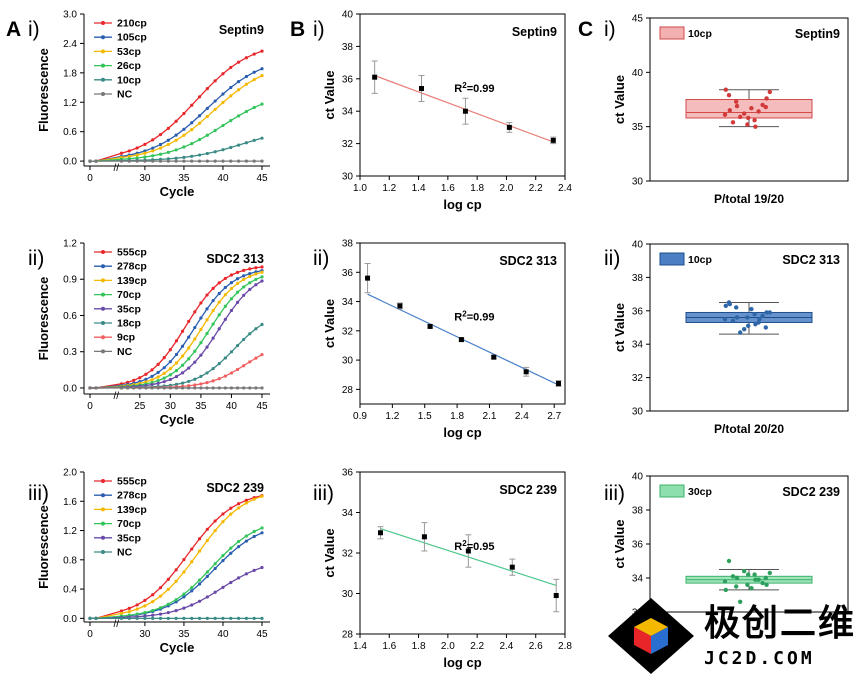  What do you see at coordinates (348, 177) in the screenshot?
I see `b-i-y-tick-label: 30` at bounding box center [348, 177].